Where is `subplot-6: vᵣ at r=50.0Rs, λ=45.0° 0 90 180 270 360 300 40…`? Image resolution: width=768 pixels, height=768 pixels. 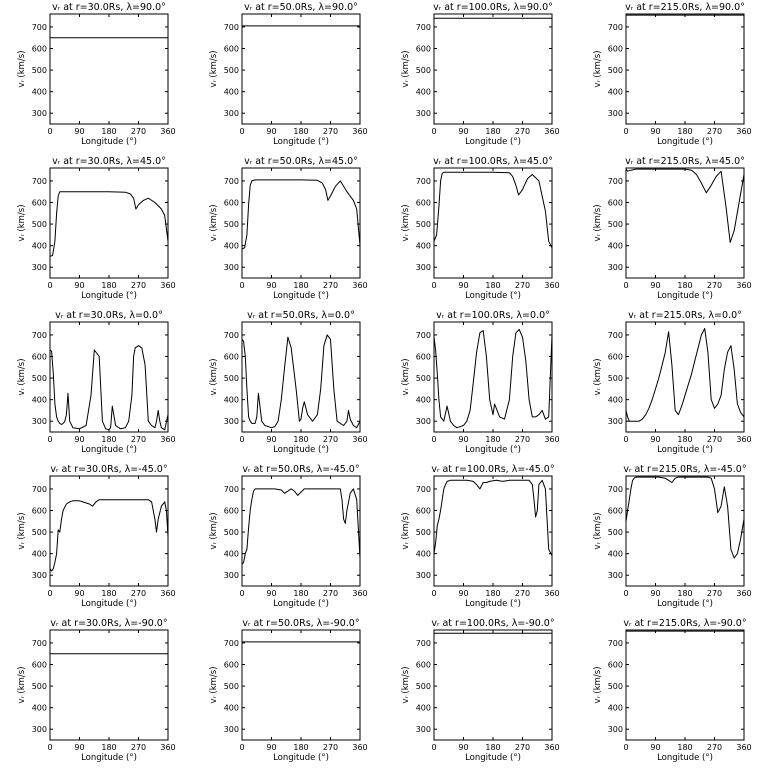
subplot-6: vᵣ at r=50.0Rs, λ=45.0° 0 90 180 270 360 300 40… is located at coordinates (288, 228).